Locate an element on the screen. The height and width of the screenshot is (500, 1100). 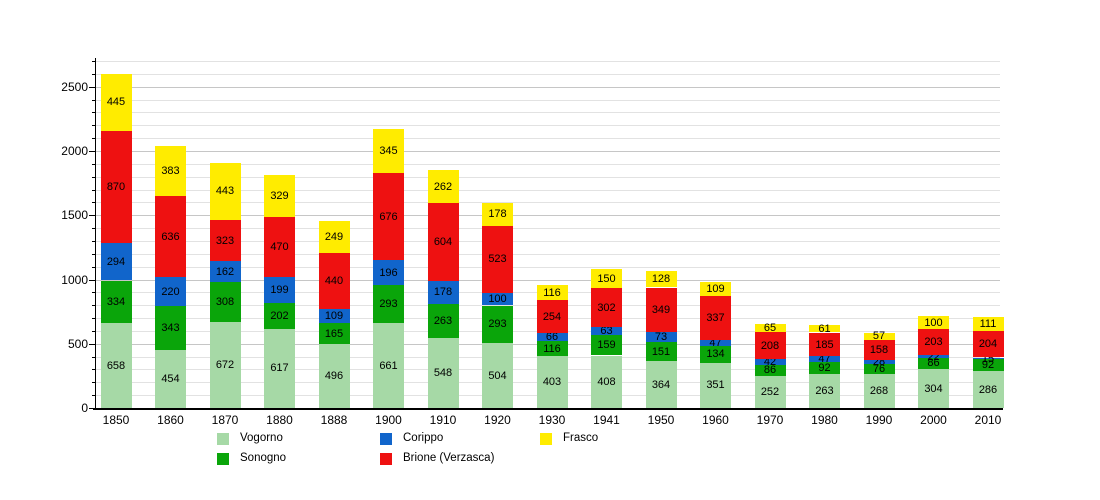
bar-value-label: 111 is located at coordinates (988, 324).